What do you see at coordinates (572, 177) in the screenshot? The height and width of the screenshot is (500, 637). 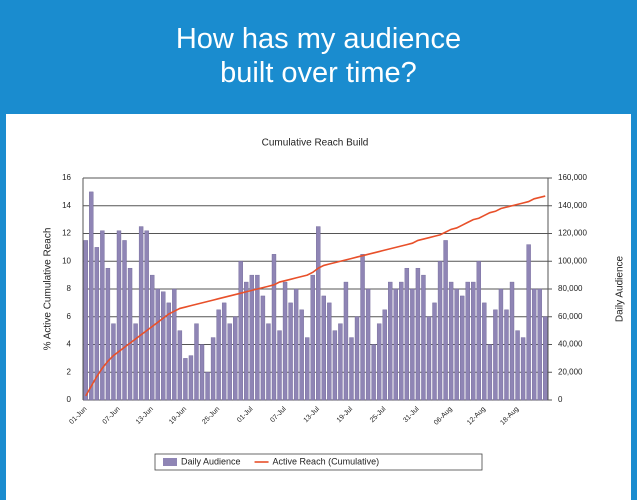 I see `y2-tick-label: 160,000` at bounding box center [572, 177].